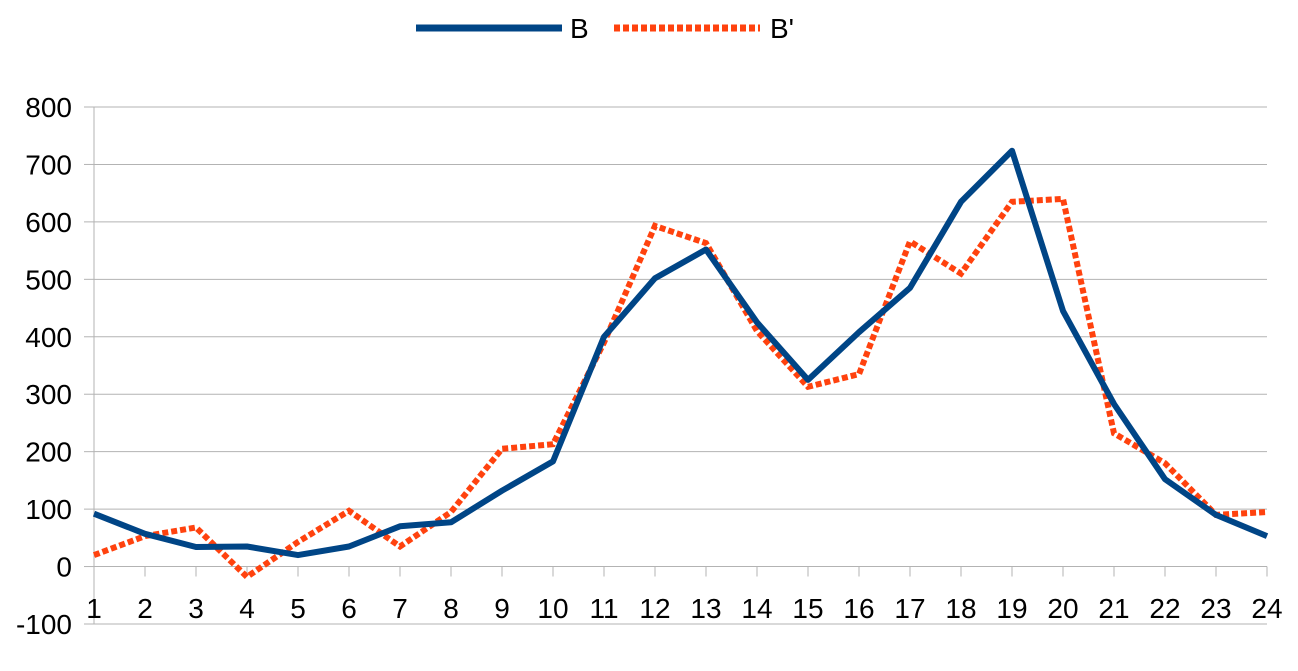 This screenshot has height=671, width=1298. Describe the element at coordinates (48, 279) in the screenshot. I see `y-tick-label: 500` at that location.